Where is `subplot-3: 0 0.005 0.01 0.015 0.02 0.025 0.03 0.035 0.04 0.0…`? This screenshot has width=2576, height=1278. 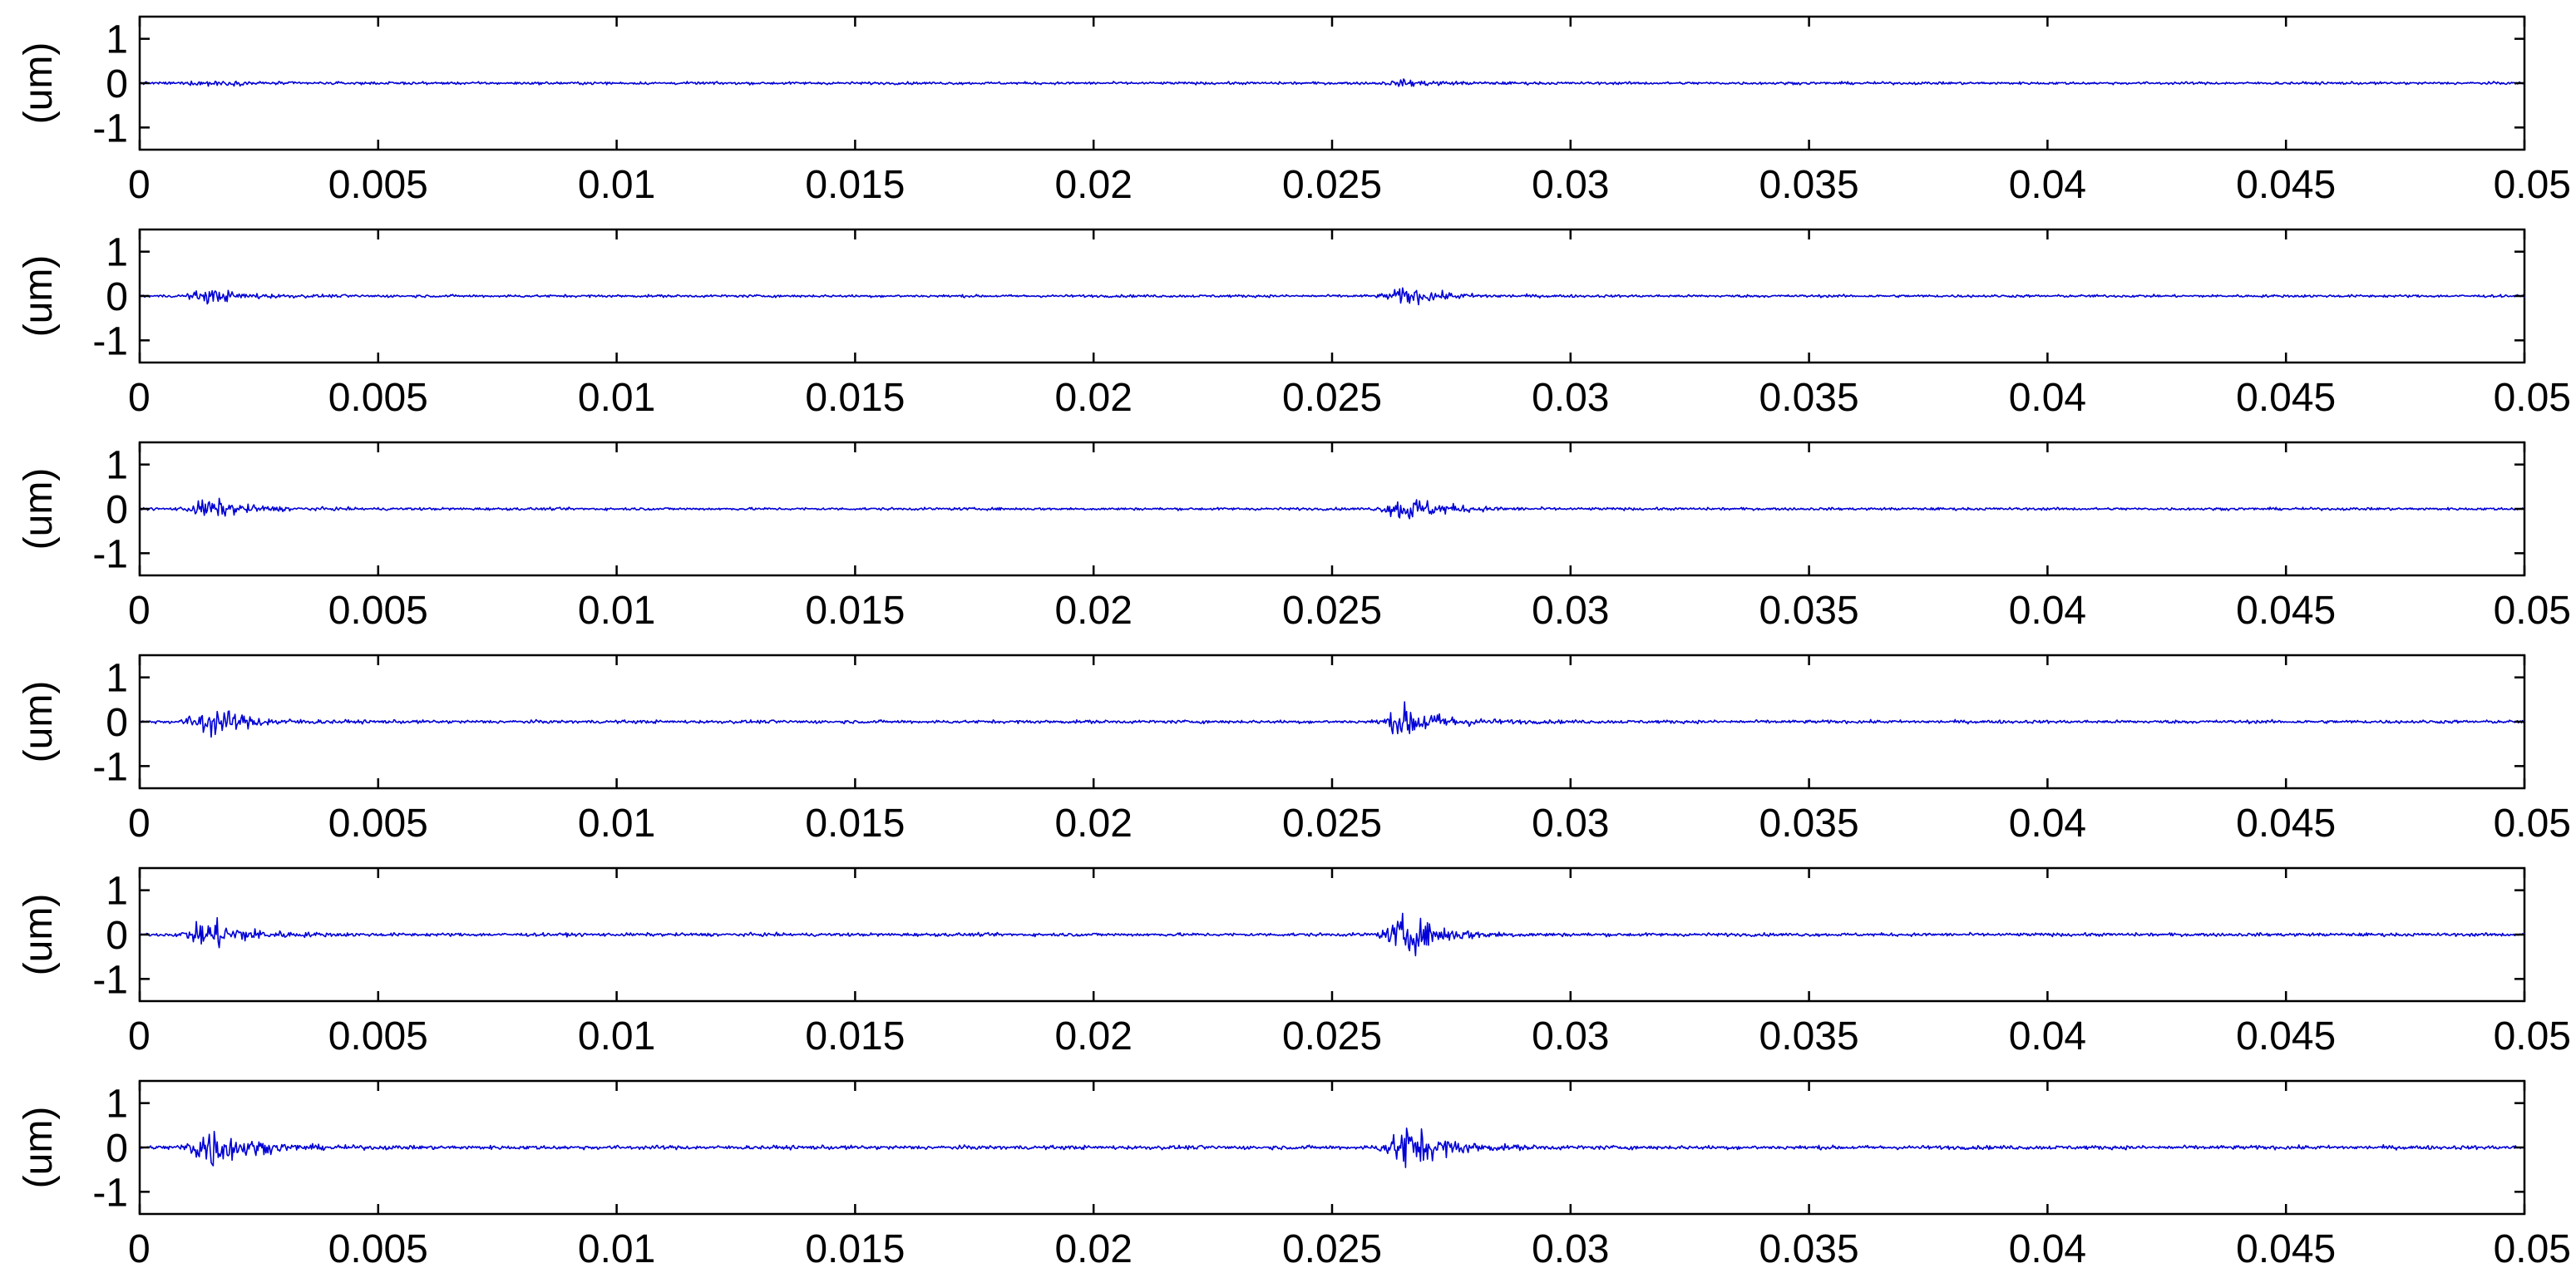
subplot-3: 0 0.005 0.01 0.015 0.02 0.025 0.03 0.035 0.04 0.0… is located at coordinates (1294, 537).